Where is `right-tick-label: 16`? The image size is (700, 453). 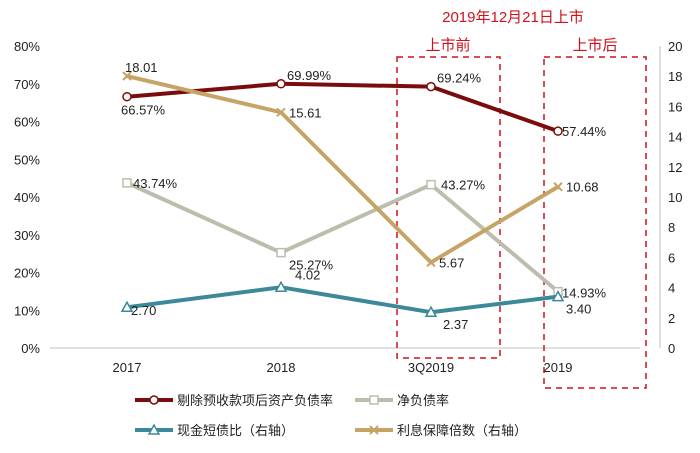
right-tick-label: 16 is located at coordinates (675, 106).